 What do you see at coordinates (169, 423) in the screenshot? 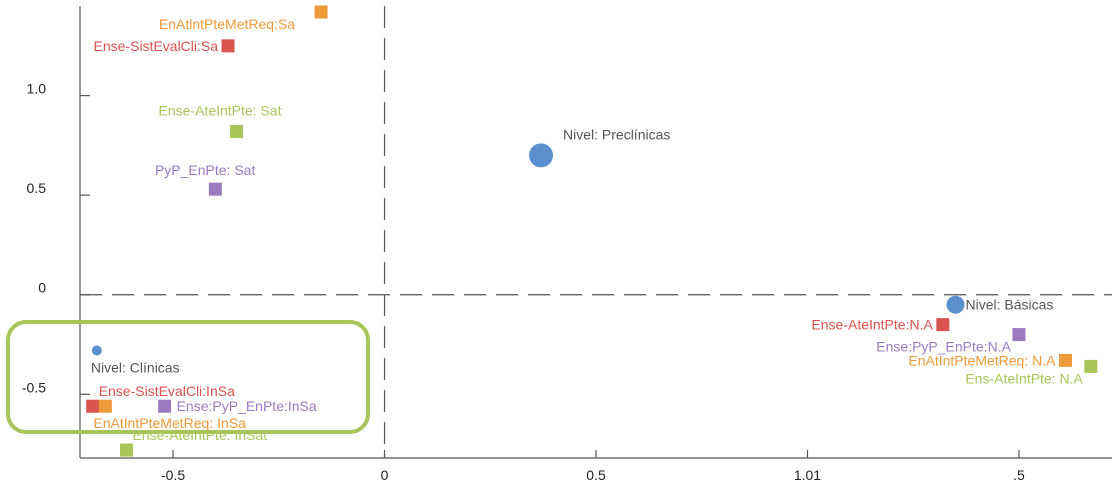
I see `point-label: EnAtIntPteMetReq: InSa` at bounding box center [169, 423].